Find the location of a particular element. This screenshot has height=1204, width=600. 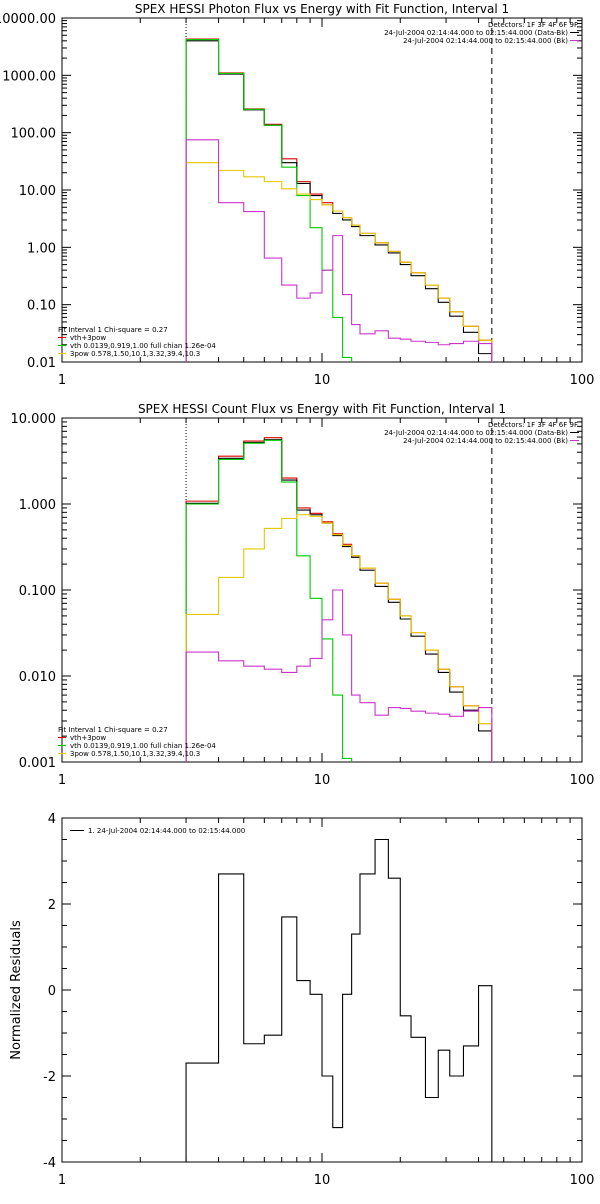

y-tick-label: 4 is located at coordinates (52, 819).